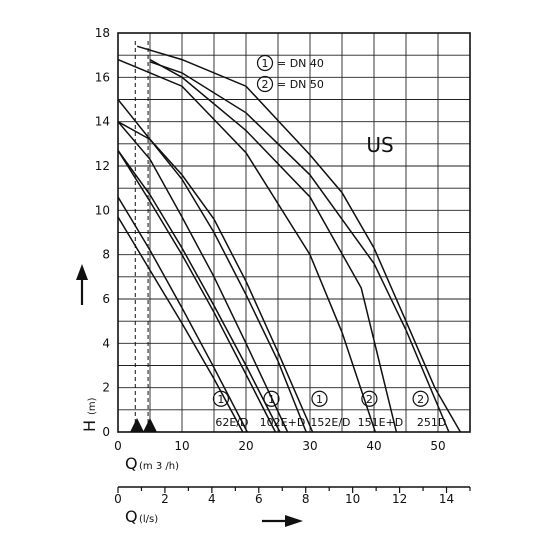  Describe the element at coordinates (92, 406) in the screenshot. I see `svg-text: (m)` at that location.